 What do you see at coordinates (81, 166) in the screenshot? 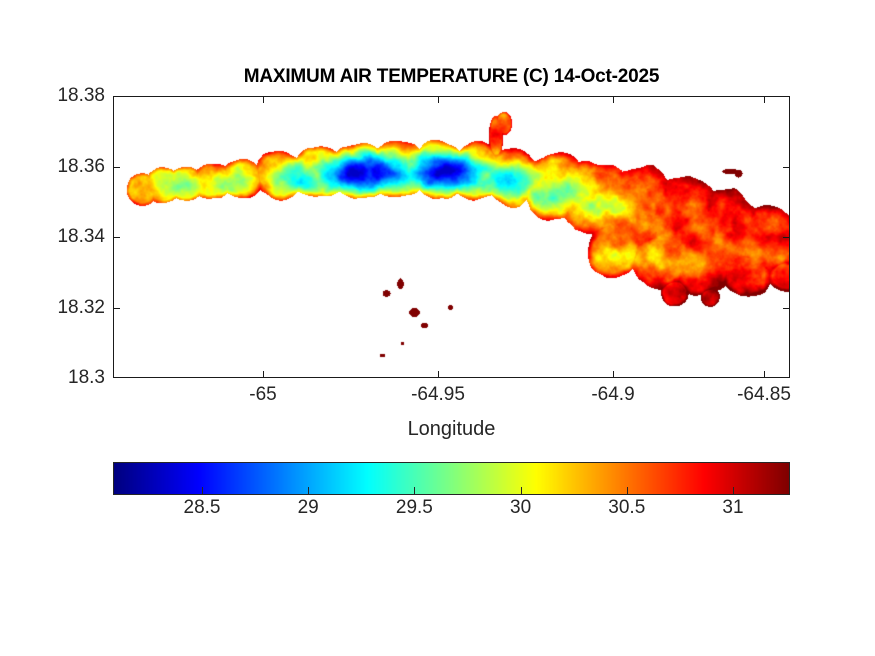
I see `y-tick-label: 18.36` at bounding box center [81, 166].